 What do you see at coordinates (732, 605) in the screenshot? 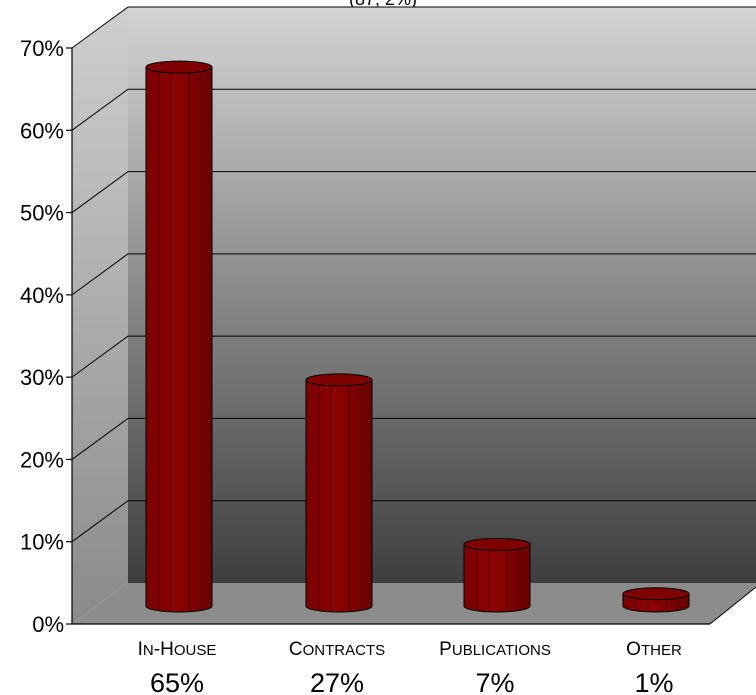
I see `floor-edge-line` at bounding box center [732, 605].